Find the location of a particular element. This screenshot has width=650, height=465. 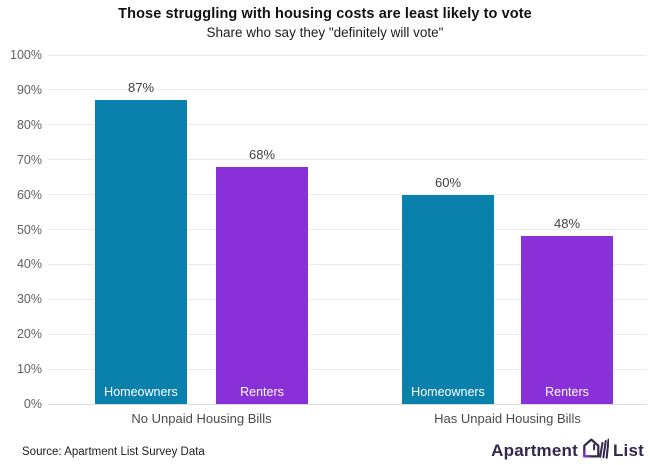

bar-value-label: 48% is located at coordinates (567, 224).